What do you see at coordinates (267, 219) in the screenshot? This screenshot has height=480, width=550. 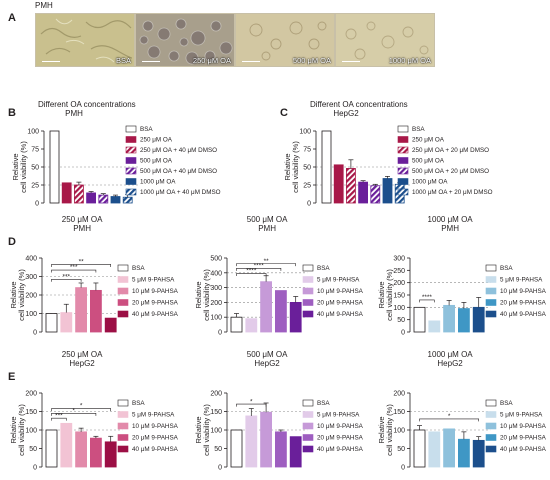 I see `chart-title: 500 μM OA` at bounding box center [267, 219].